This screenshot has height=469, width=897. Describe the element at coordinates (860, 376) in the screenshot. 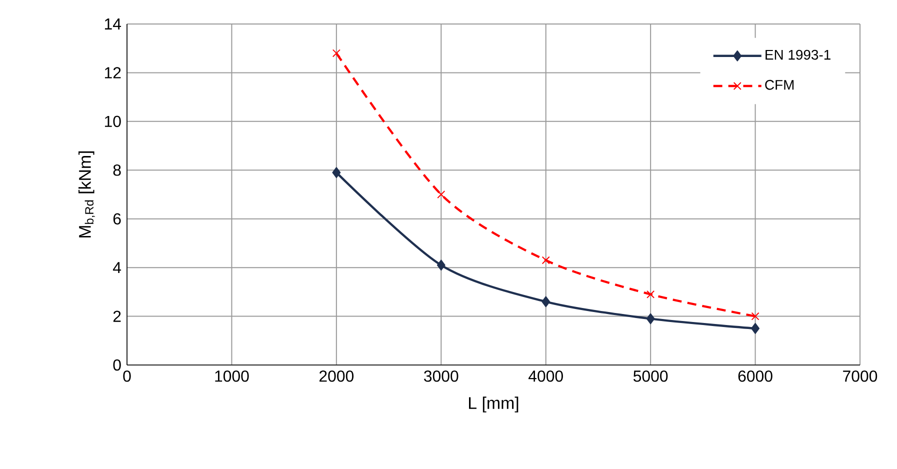

I see `x-tick-label: 7000` at that location.